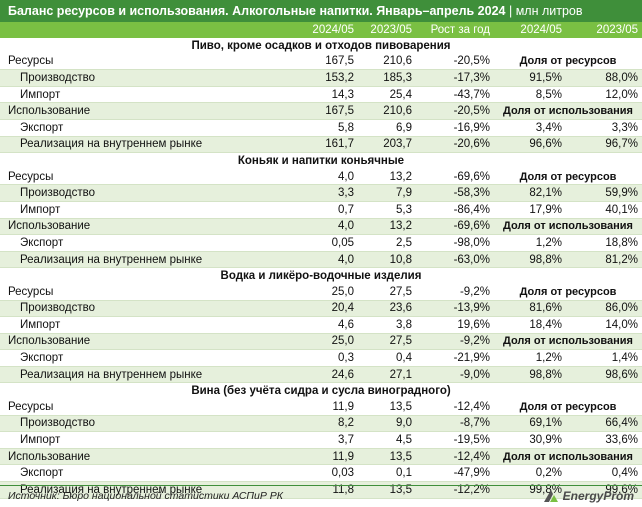  I want to click on share-cell: 3,3%, so click(604, 128).